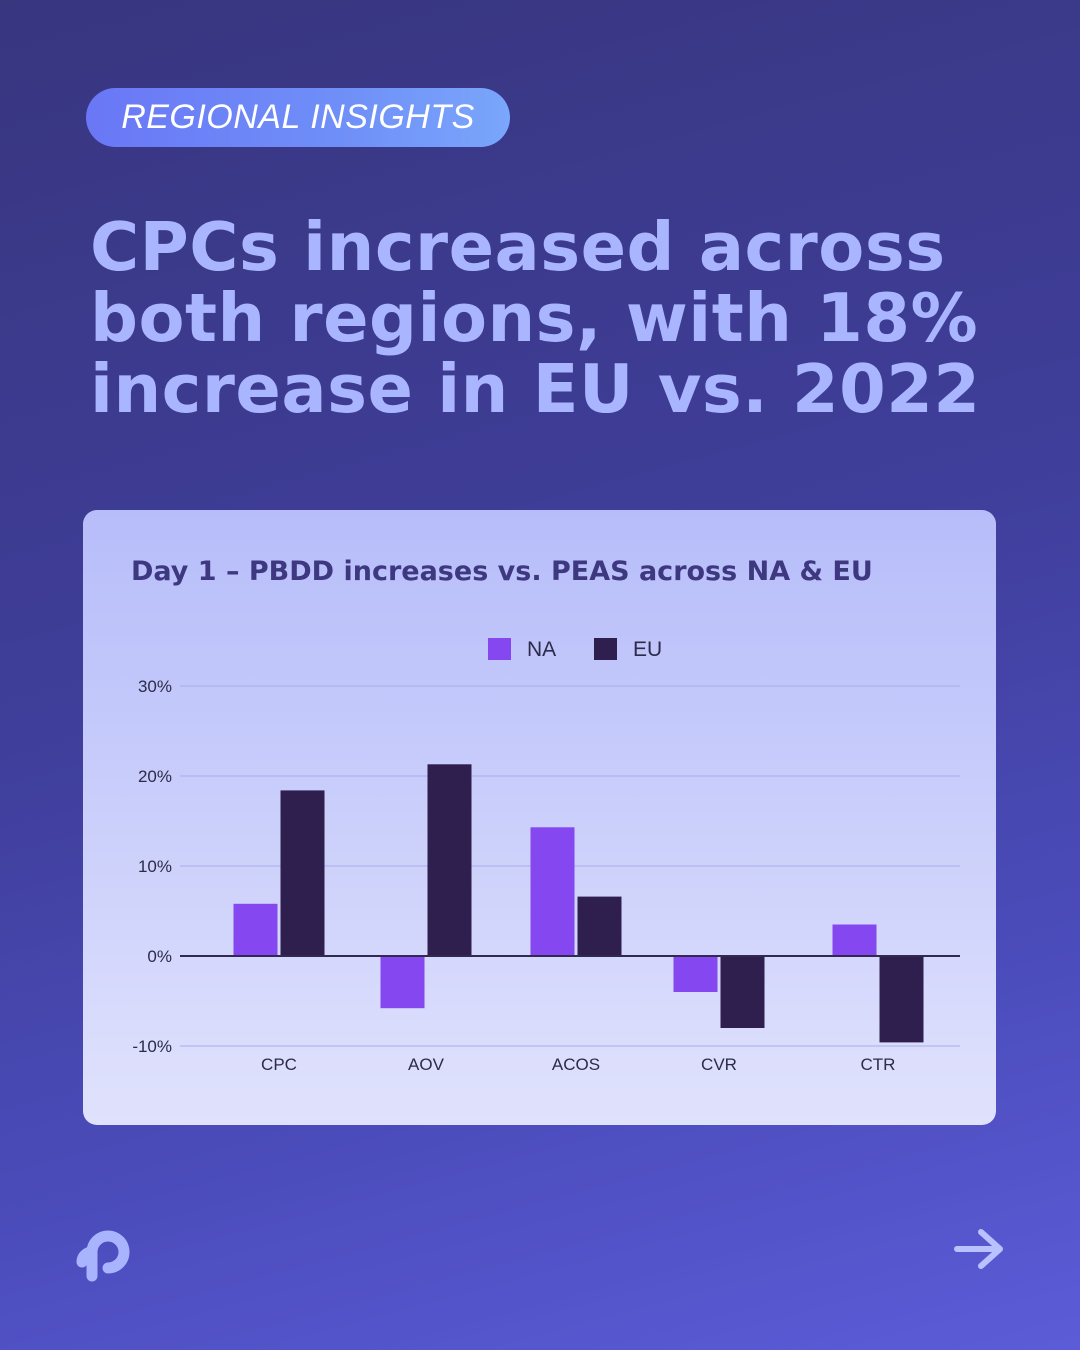 The image size is (1080, 1350). Describe the element at coordinates (599, 926) in the screenshot. I see `bar-eu-acos` at that location.